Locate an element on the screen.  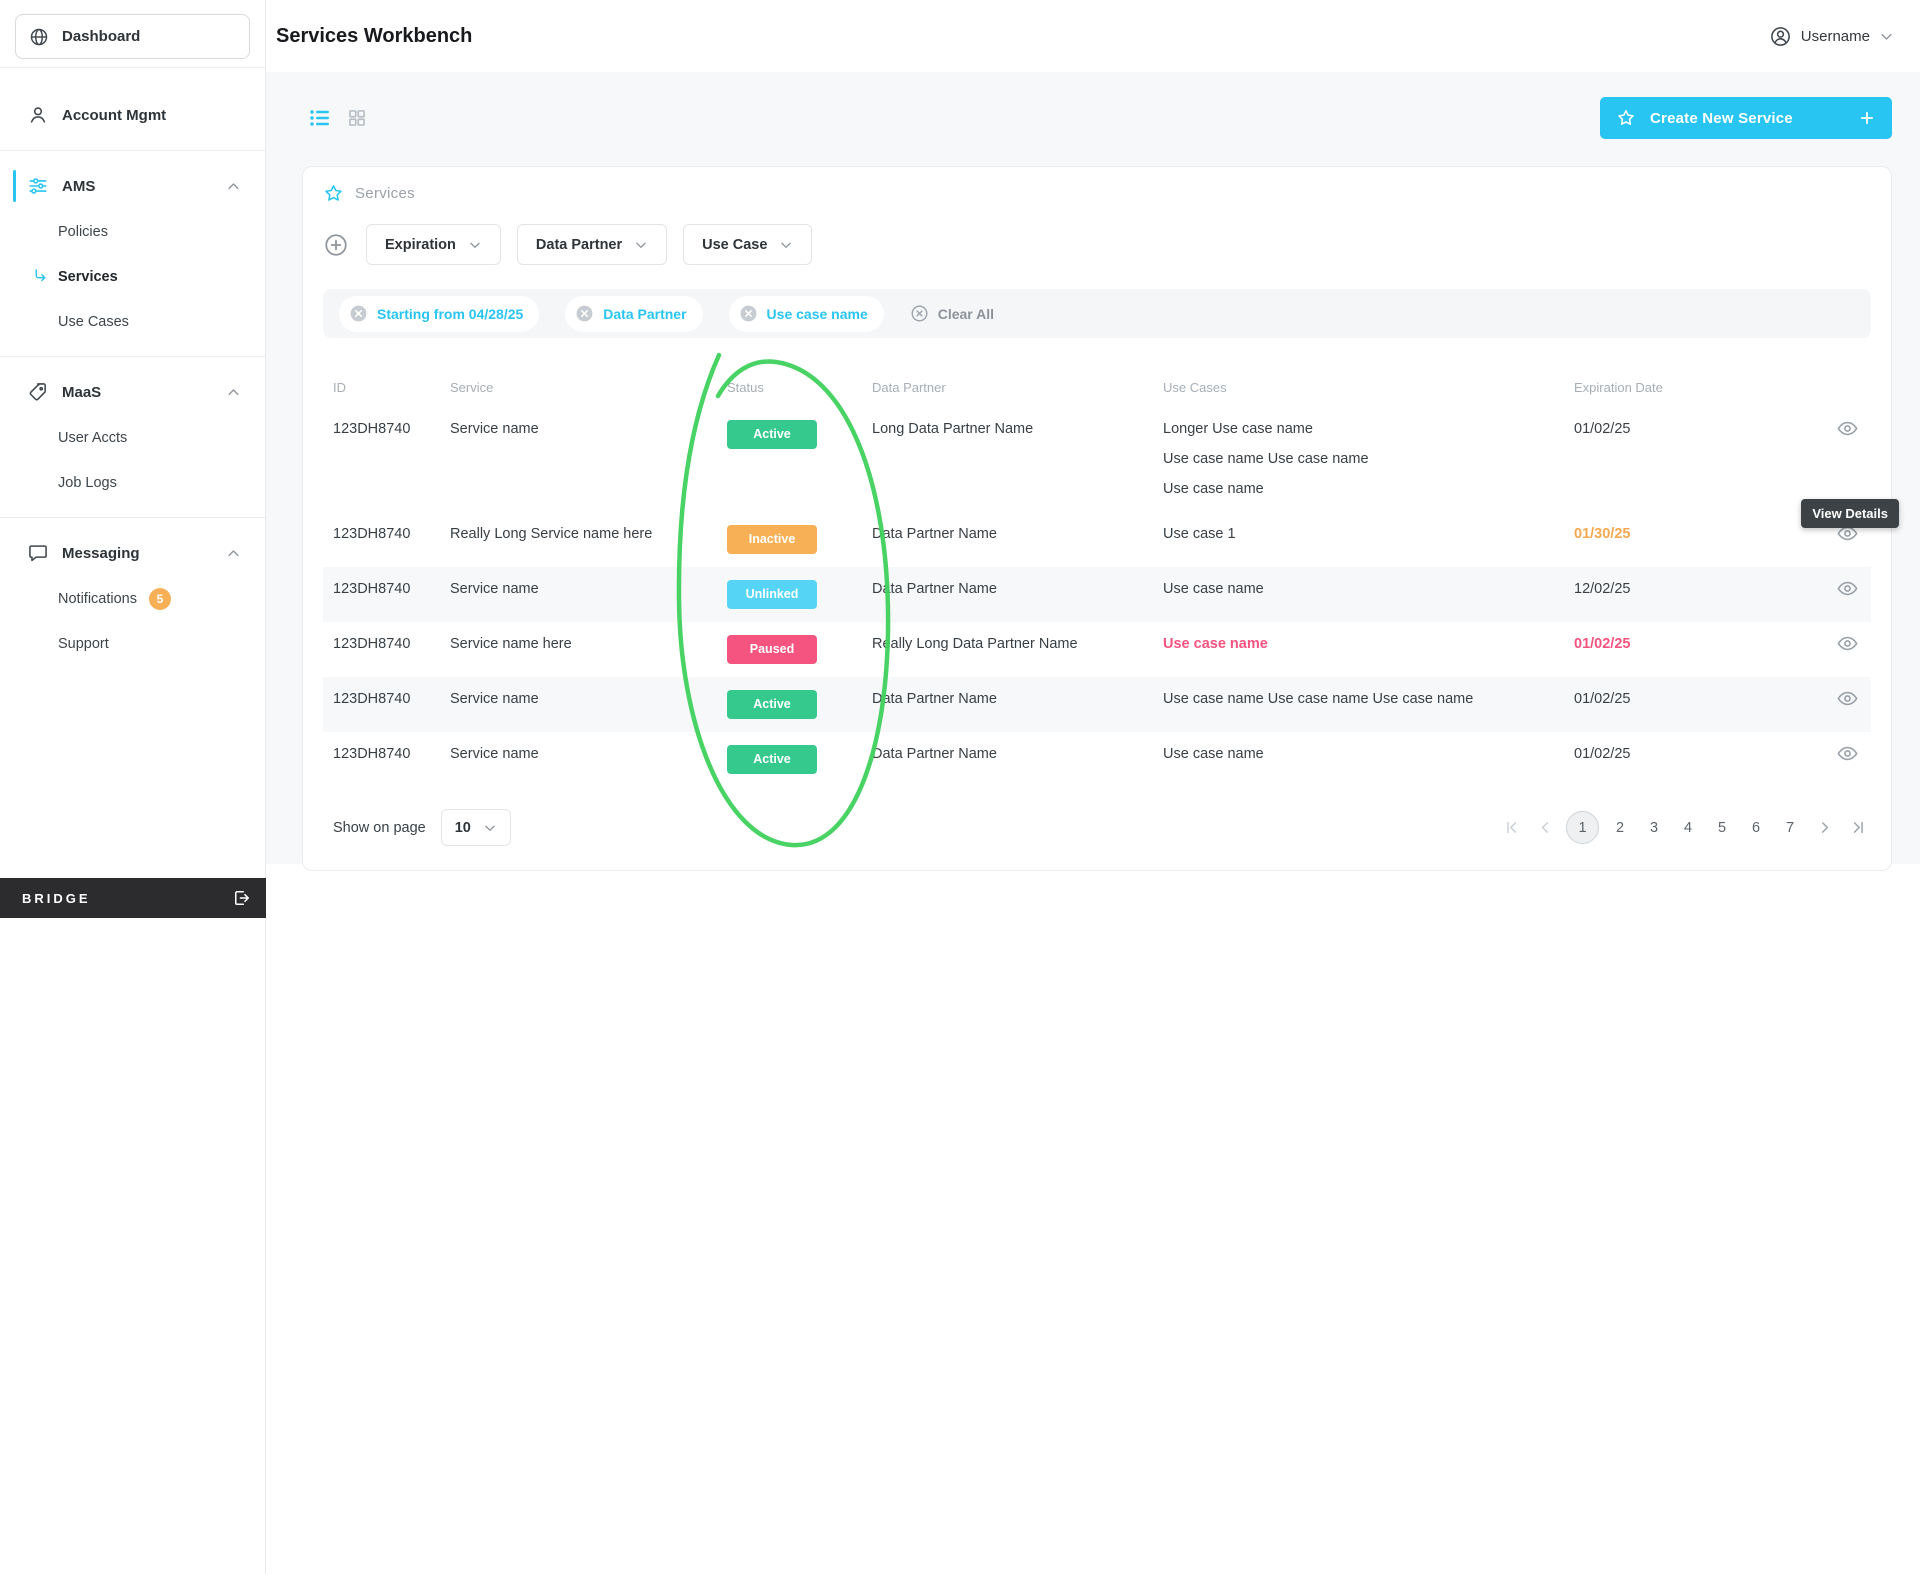
page-button-2: 2 is located at coordinates (1620, 827).